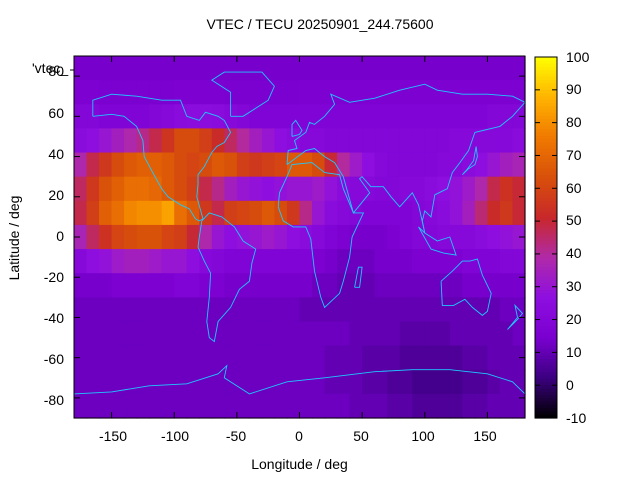  What do you see at coordinates (574, 220) in the screenshot?
I see `colorbar-tick-label: 50` at bounding box center [574, 220].